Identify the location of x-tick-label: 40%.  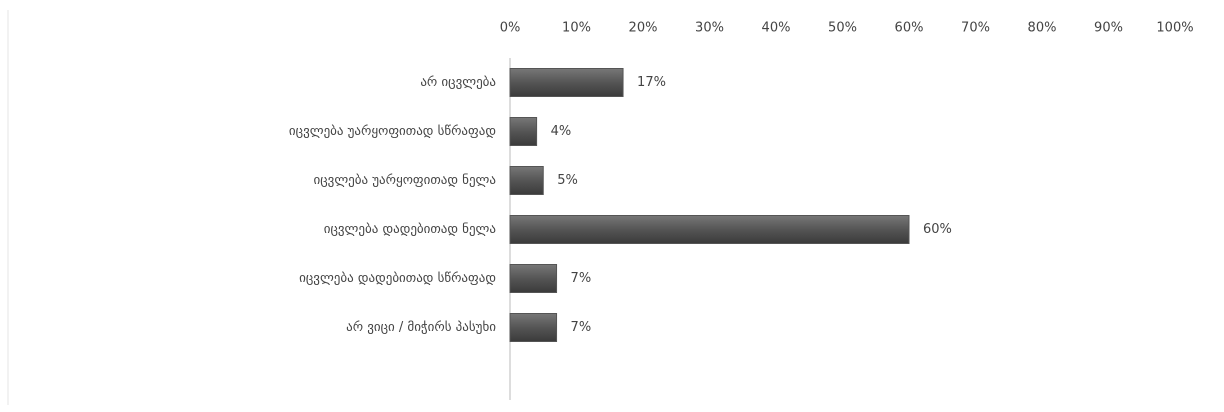
(776, 28).